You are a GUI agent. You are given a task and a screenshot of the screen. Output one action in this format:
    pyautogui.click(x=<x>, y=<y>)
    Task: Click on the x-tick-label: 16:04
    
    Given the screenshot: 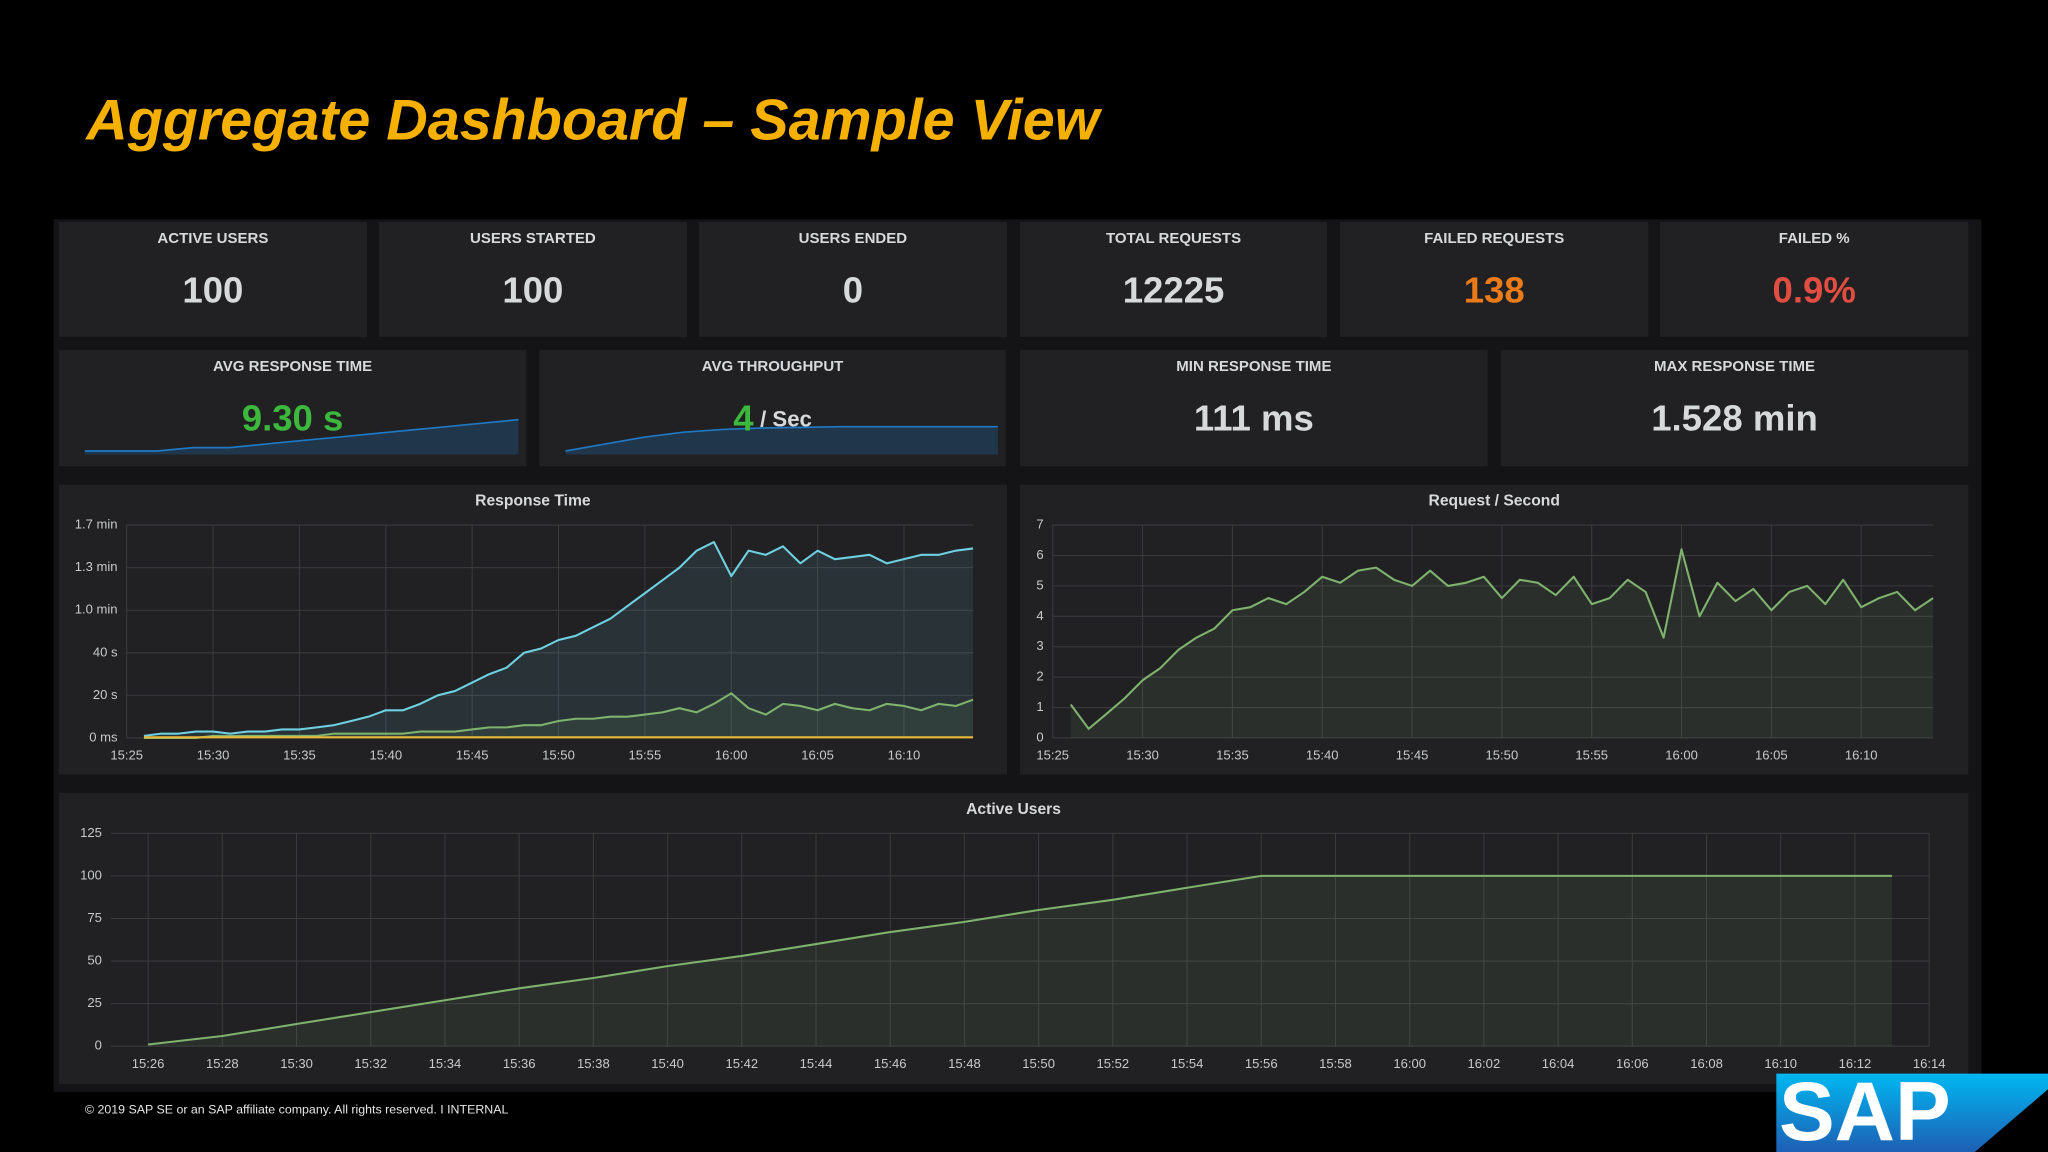 What is the action you would take?
    pyautogui.click(x=1558, y=1063)
    